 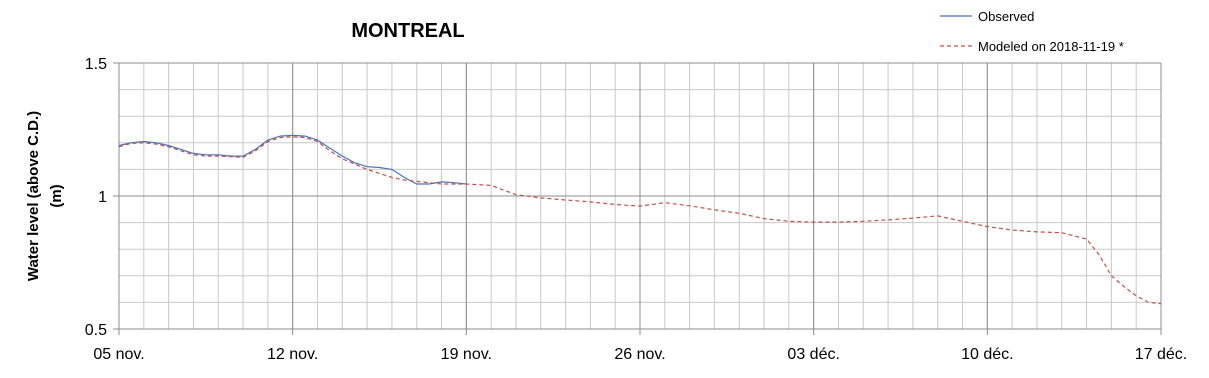 I want to click on chart-title: MONTREAL, so click(x=407, y=31).